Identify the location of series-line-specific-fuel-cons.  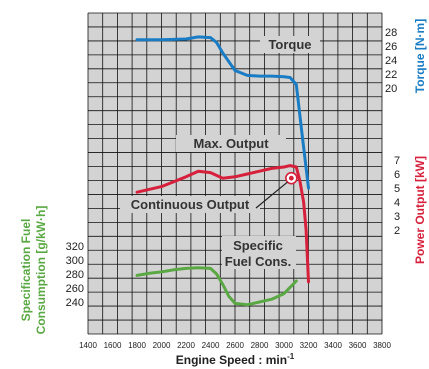
(216, 286).